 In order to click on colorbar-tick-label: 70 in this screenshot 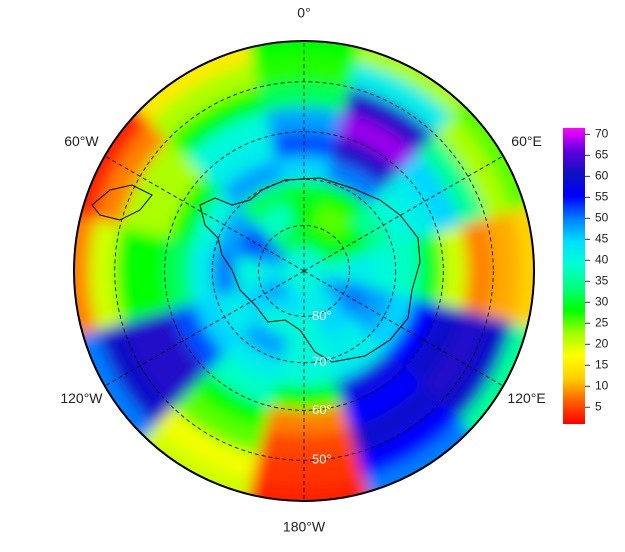, I will do `click(602, 133)`.